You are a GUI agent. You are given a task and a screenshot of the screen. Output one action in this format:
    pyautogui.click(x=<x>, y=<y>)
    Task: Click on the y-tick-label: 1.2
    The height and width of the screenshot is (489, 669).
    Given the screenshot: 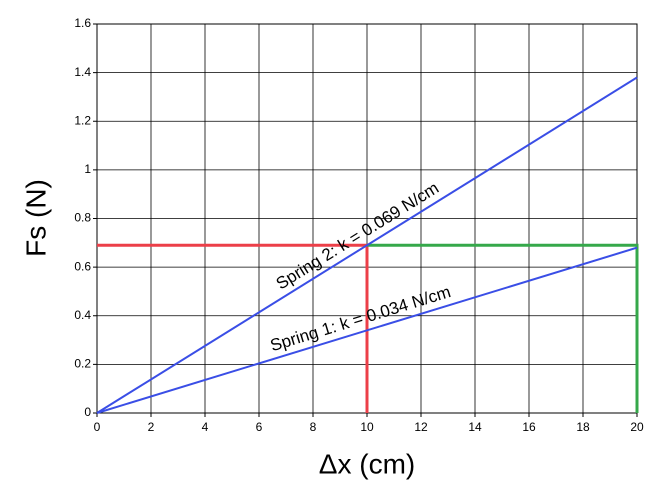 What is the action you would take?
    pyautogui.click(x=82, y=120)
    